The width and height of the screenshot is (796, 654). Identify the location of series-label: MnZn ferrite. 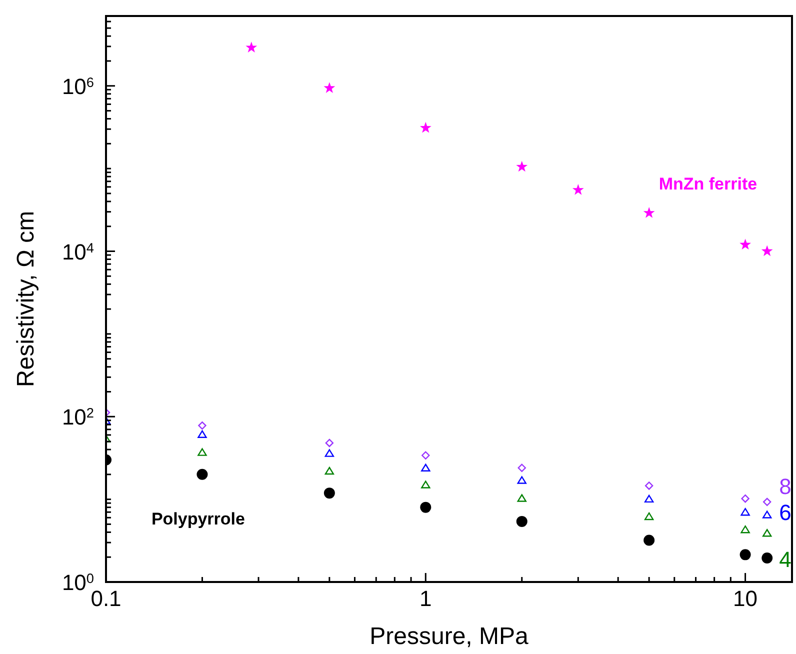
(708, 184).